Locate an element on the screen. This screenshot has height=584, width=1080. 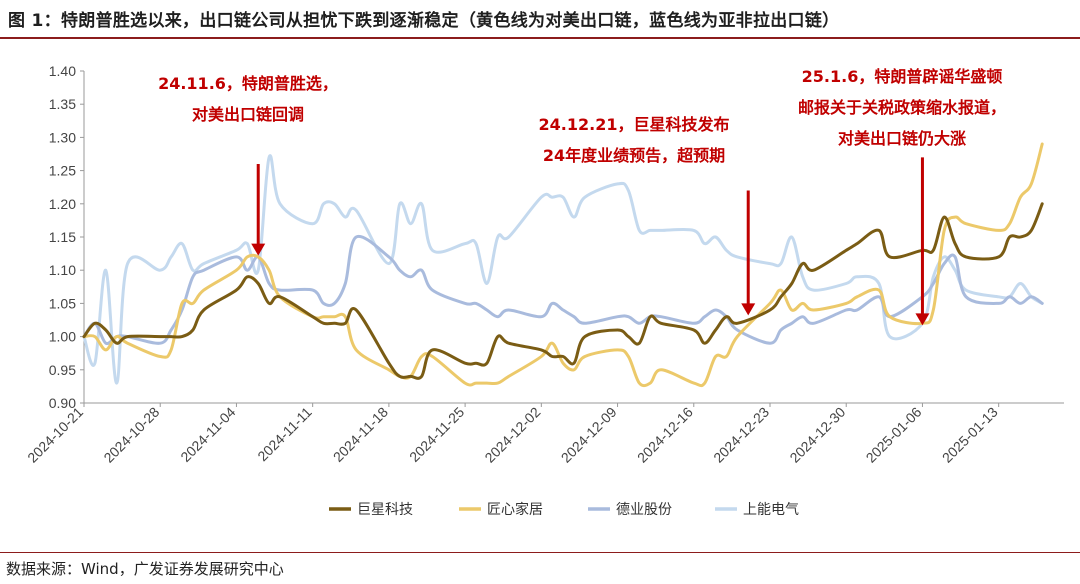
annotation-text: 25.1.6，特朗普辟谣华盛顿 is located at coordinates (902, 76).